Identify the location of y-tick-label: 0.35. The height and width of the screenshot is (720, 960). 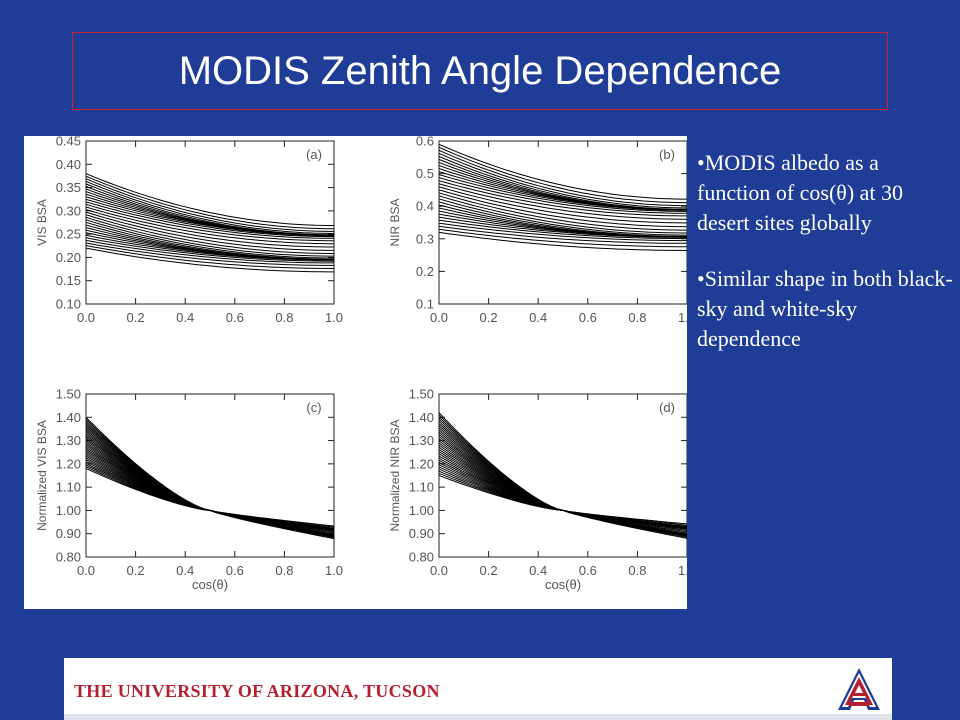
(68, 187).